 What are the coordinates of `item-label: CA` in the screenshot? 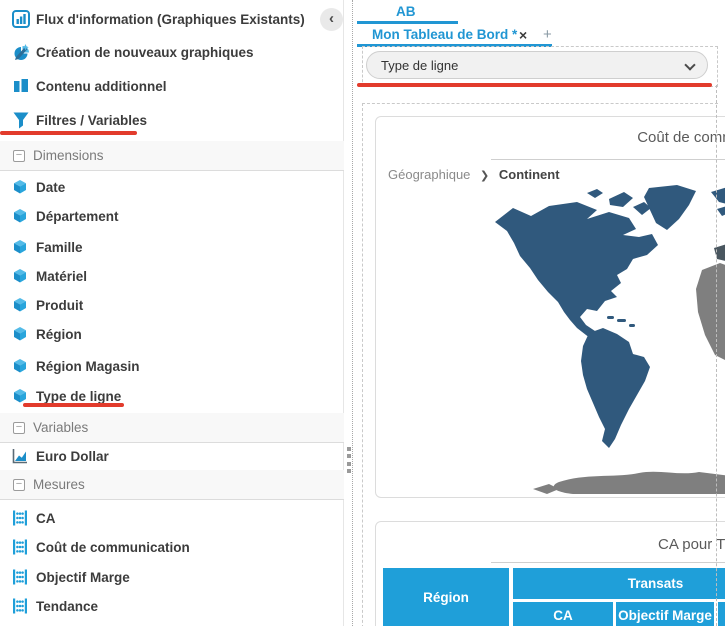 It's located at (46, 518).